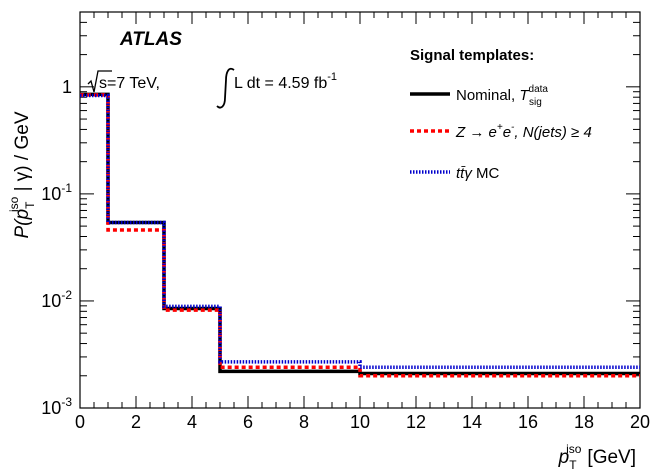 The height and width of the screenshot is (470, 653). I want to click on x-tick-label: 10, so click(360, 422).